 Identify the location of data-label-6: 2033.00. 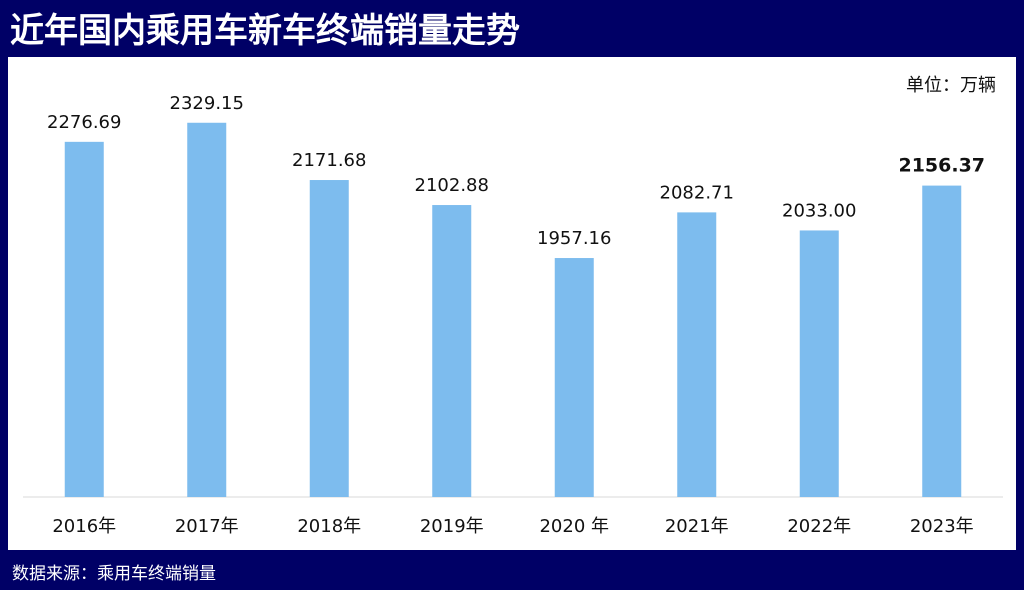
(819, 210).